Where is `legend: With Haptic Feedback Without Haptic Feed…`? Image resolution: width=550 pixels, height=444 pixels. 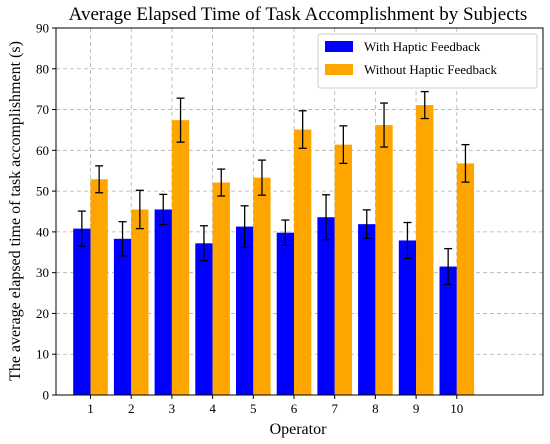
legend: With Haptic Feedback Without Haptic Feed… is located at coordinates (427, 61).